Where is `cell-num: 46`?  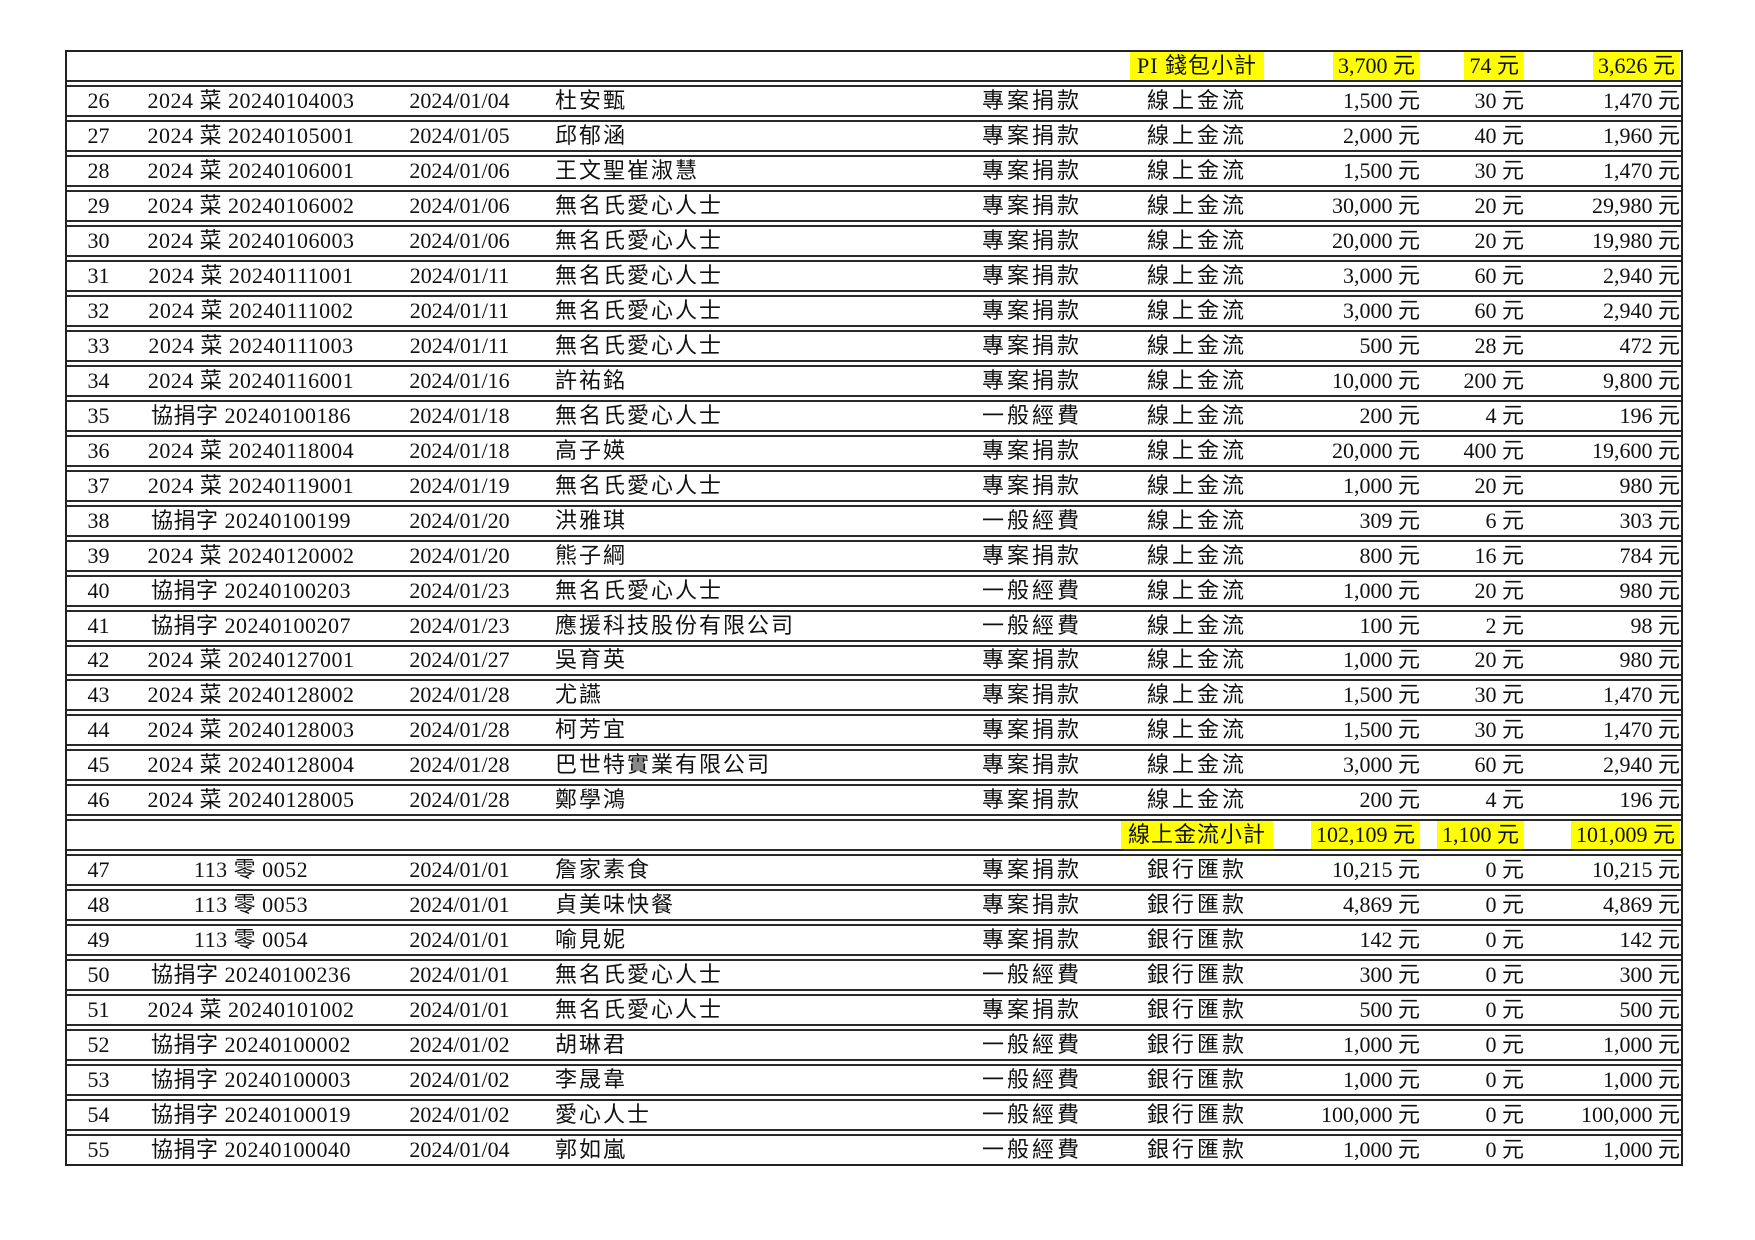
cell-num: 46 is located at coordinates (98, 800).